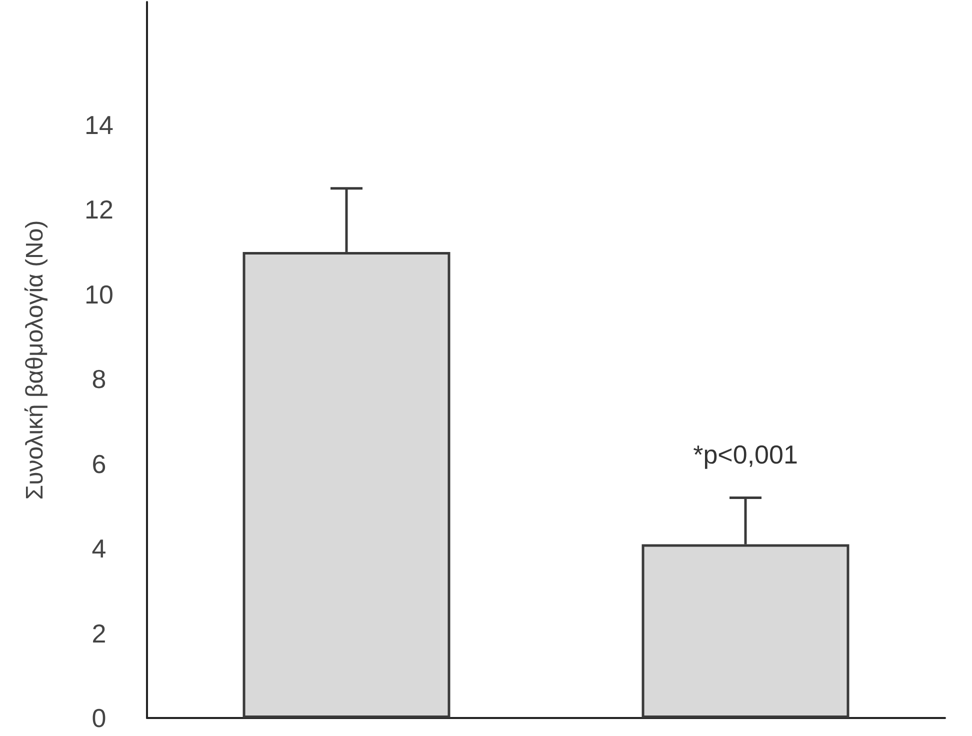 The height and width of the screenshot is (736, 972). What do you see at coordinates (99, 463) in the screenshot?
I see `y-tick-label: 6` at bounding box center [99, 463].